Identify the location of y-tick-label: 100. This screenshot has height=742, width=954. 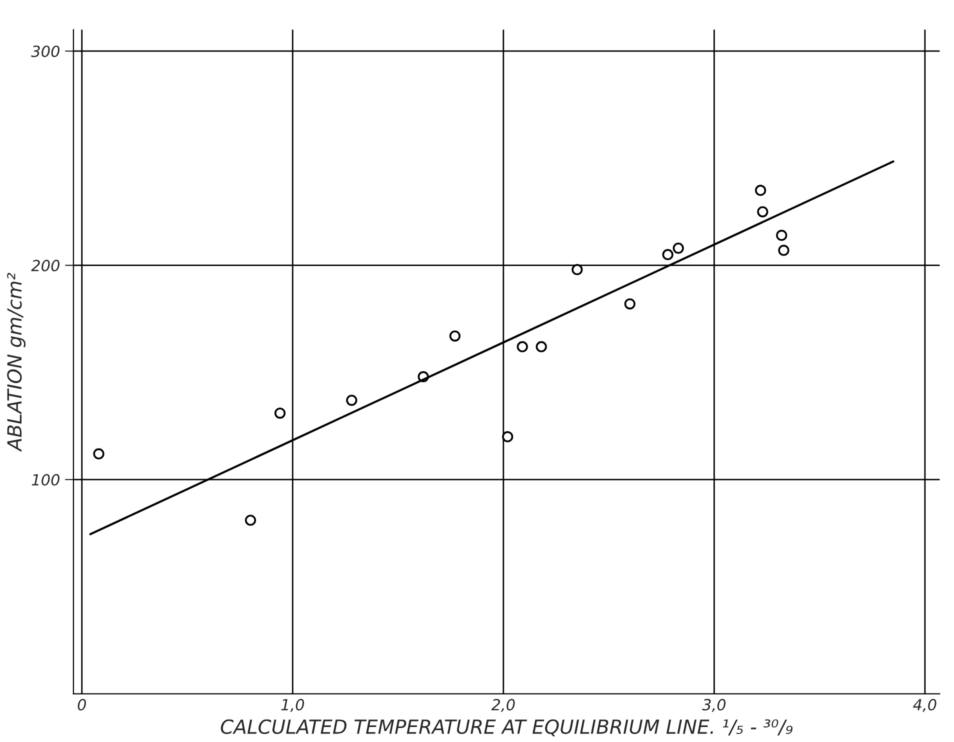
(46, 480).